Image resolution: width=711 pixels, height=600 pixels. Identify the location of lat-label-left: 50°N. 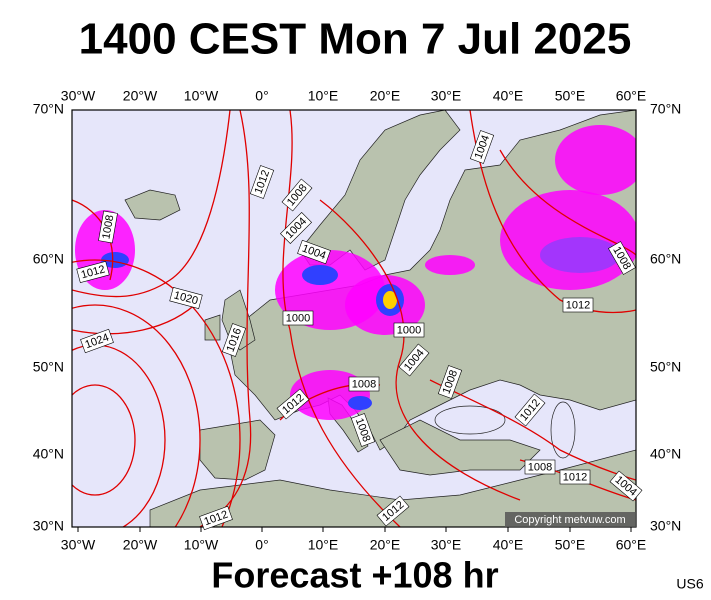
(48, 367).